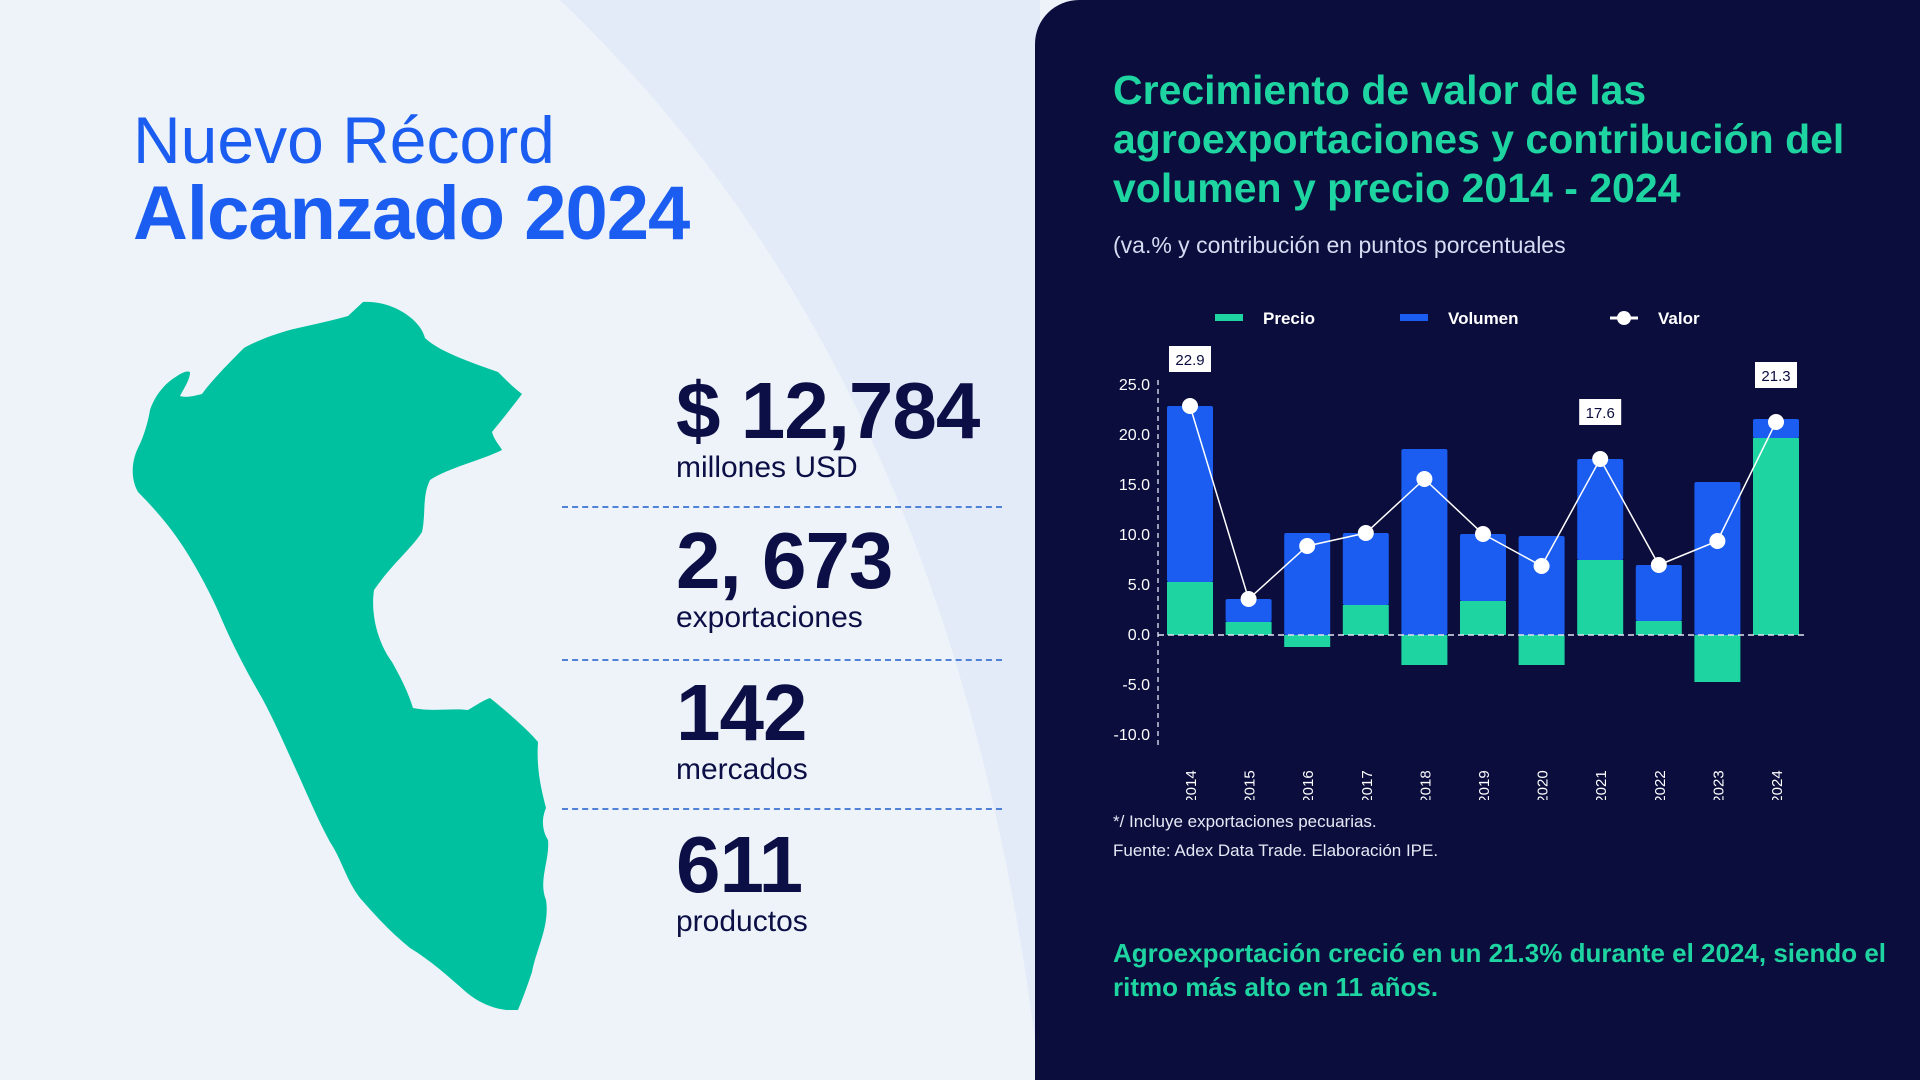  What do you see at coordinates (1601, 785) in the screenshot?
I see `x-tick-label: 2021` at bounding box center [1601, 785].